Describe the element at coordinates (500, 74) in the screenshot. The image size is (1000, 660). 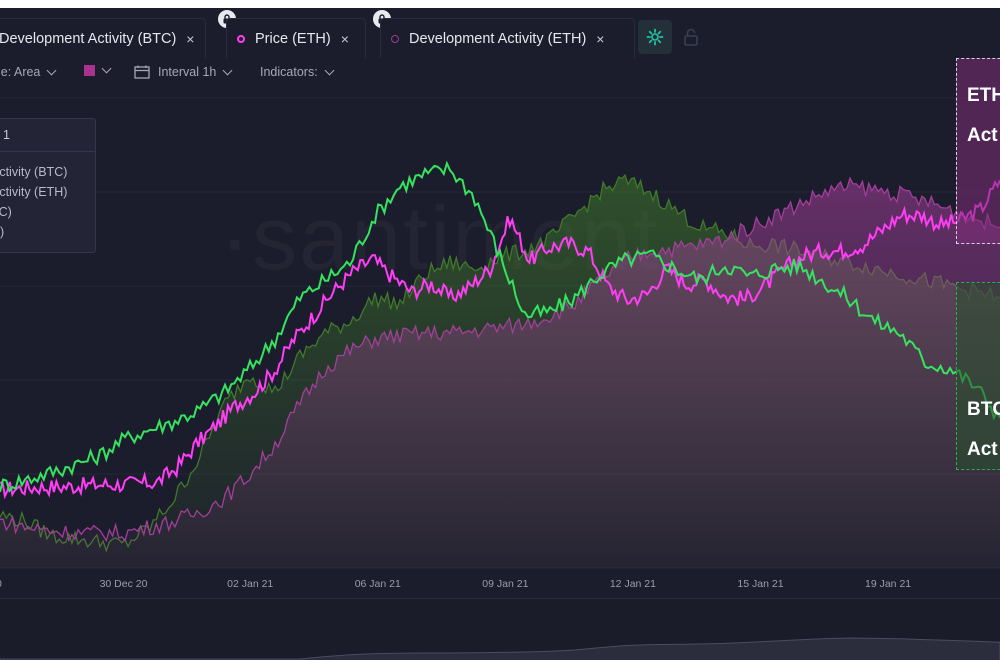
I see `chart-toolbar: le: Area Interval 1h Indicators:` at that location.